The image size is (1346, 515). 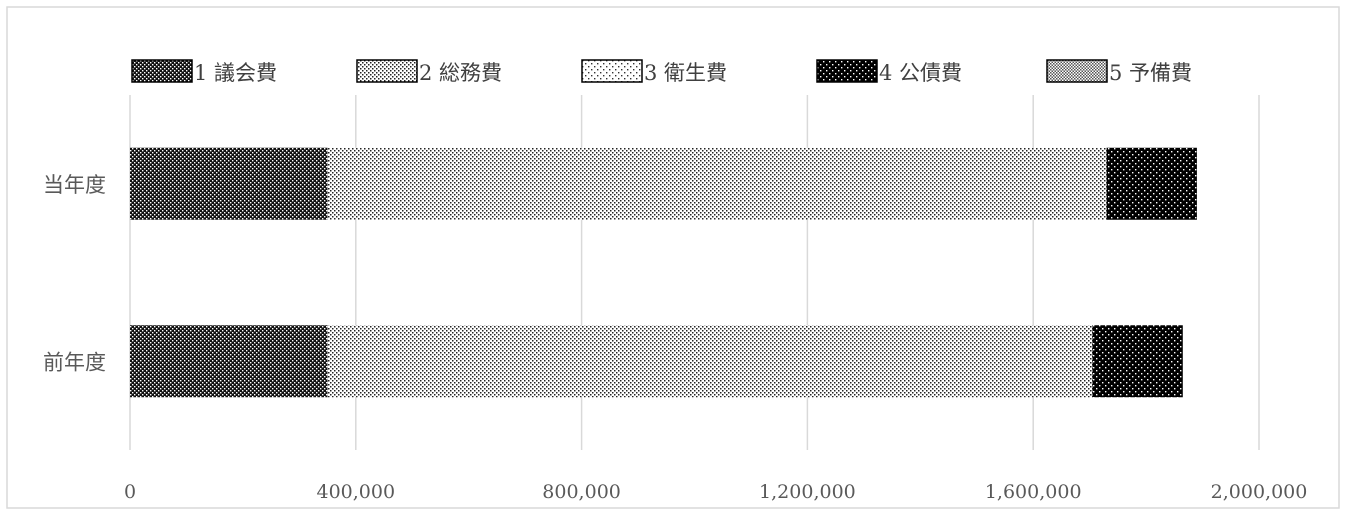 I want to click on x-tick-label: 0, so click(x=130, y=492).